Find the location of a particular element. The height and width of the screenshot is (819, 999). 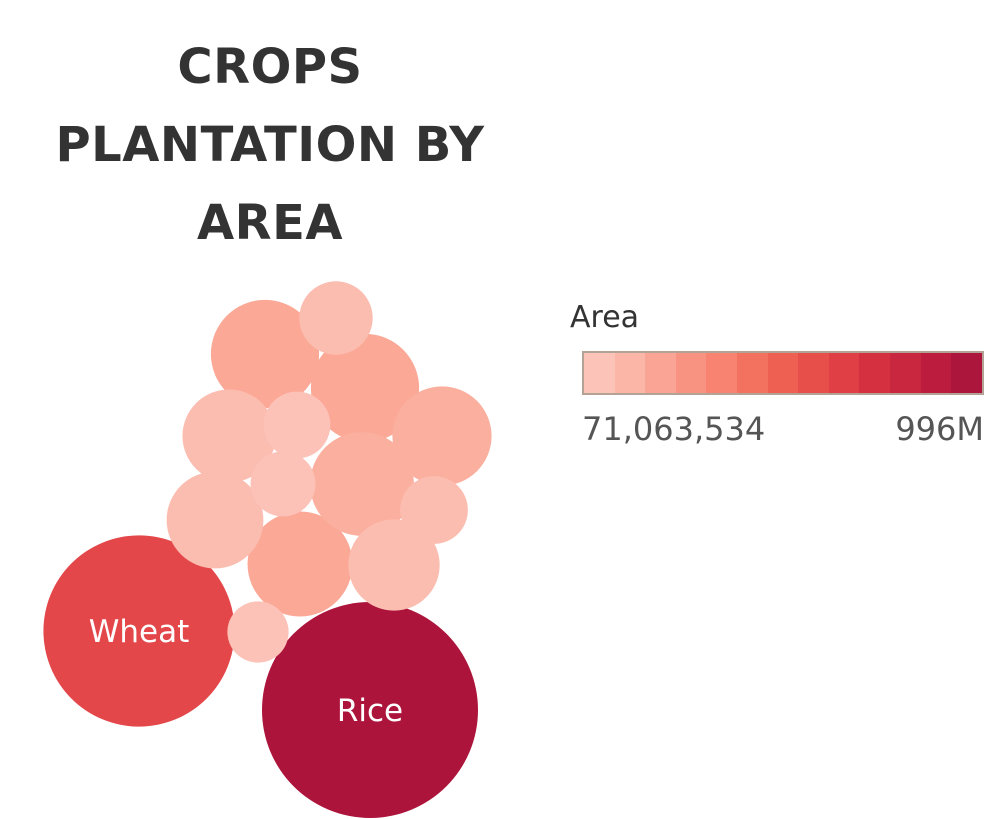

chart-title-line-3: AREA is located at coordinates (270, 223).